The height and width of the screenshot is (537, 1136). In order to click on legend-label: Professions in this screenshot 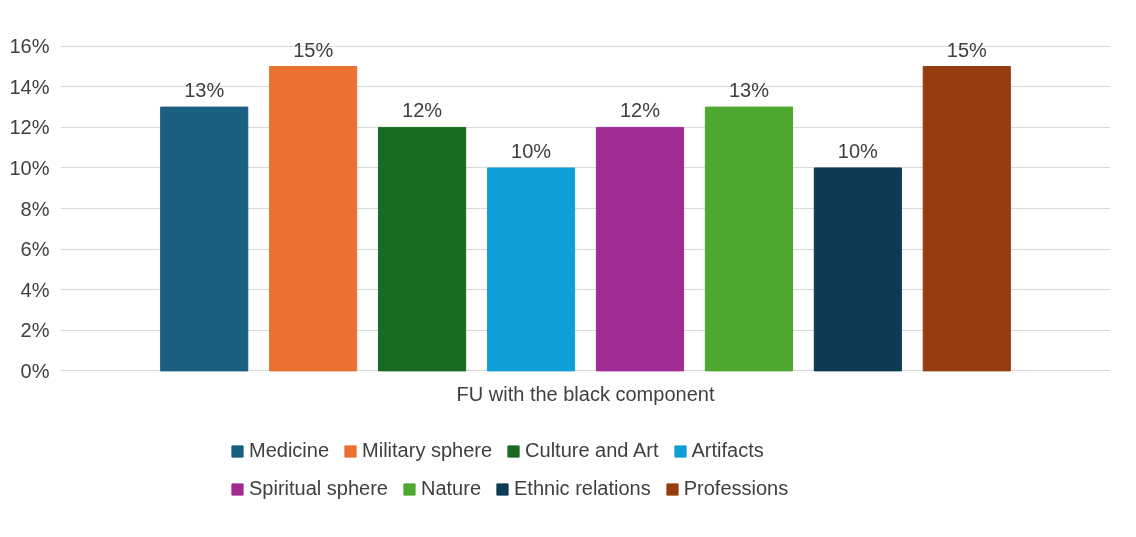, I will do `click(736, 488)`.